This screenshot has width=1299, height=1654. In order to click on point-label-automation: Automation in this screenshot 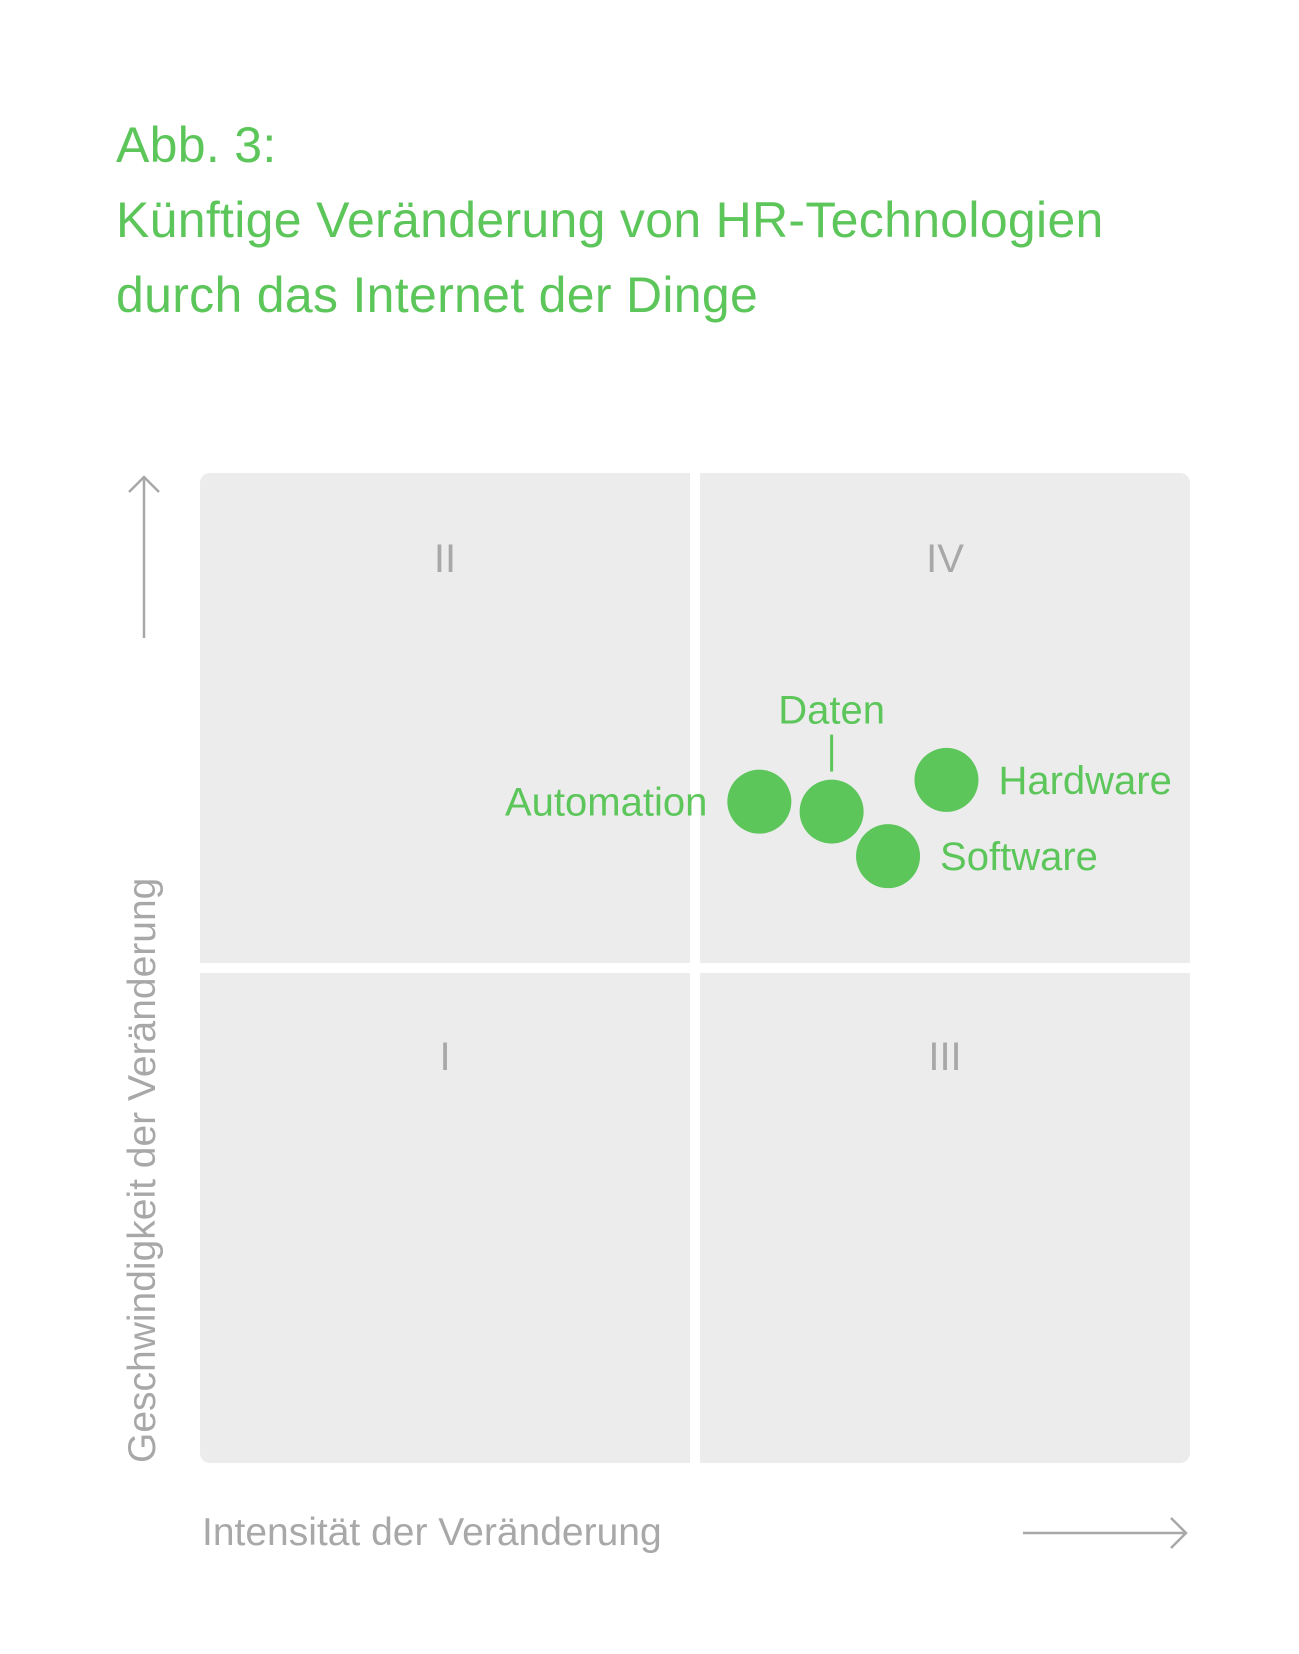, I will do `click(606, 803)`.